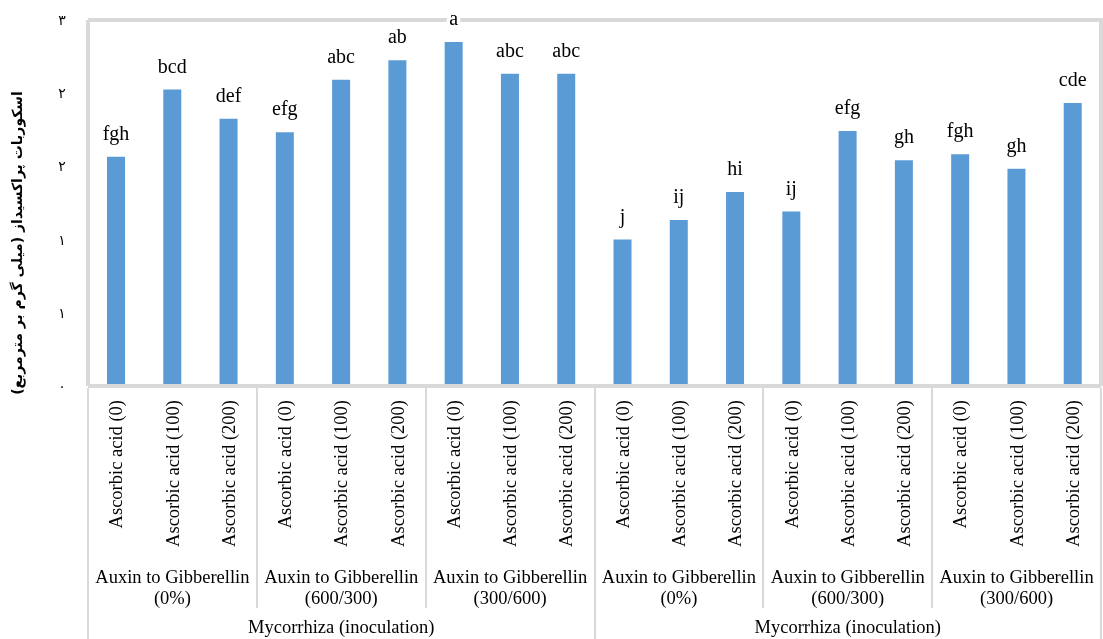 Image resolution: width=1103 pixels, height=639 pixels. What do you see at coordinates (62, 385) in the screenshot?
I see `y-tick-label: ۰` at bounding box center [62, 385].